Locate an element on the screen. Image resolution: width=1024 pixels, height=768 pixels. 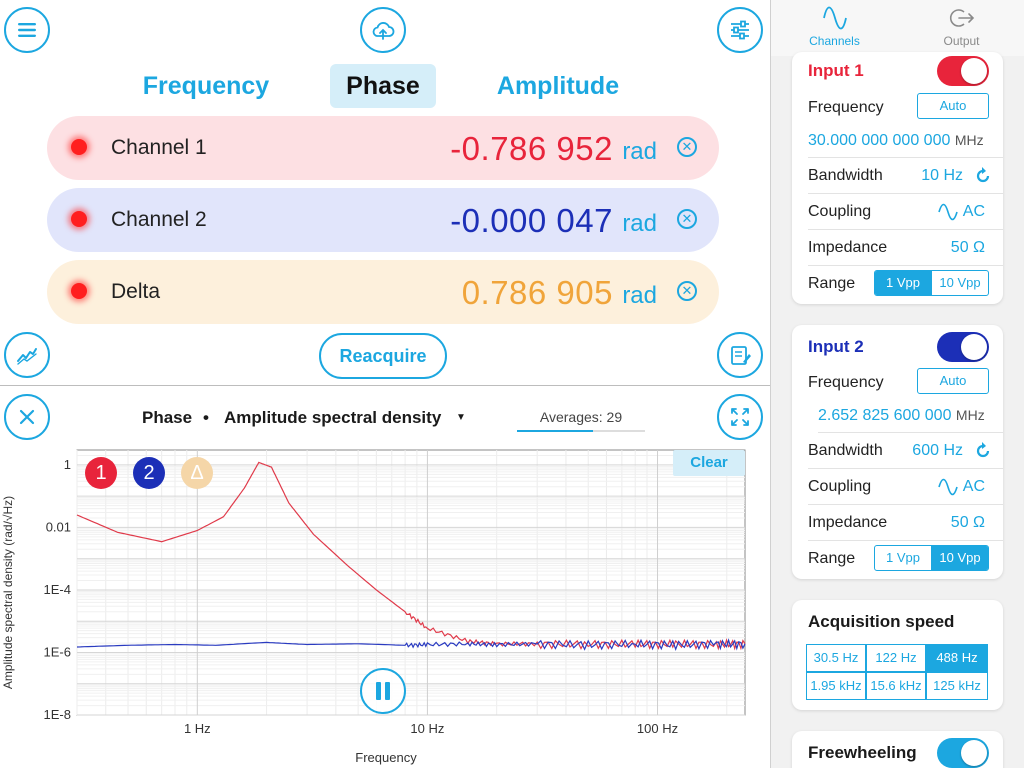
pause-button is located at coordinates (383, 691).